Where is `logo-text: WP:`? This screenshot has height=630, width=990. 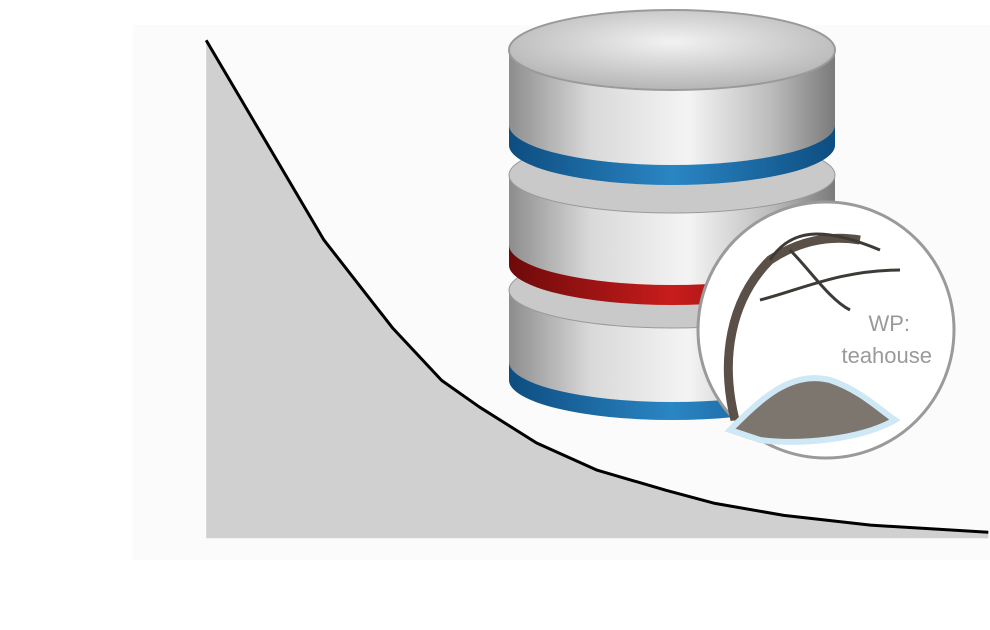 logo-text: WP: is located at coordinates (889, 323).